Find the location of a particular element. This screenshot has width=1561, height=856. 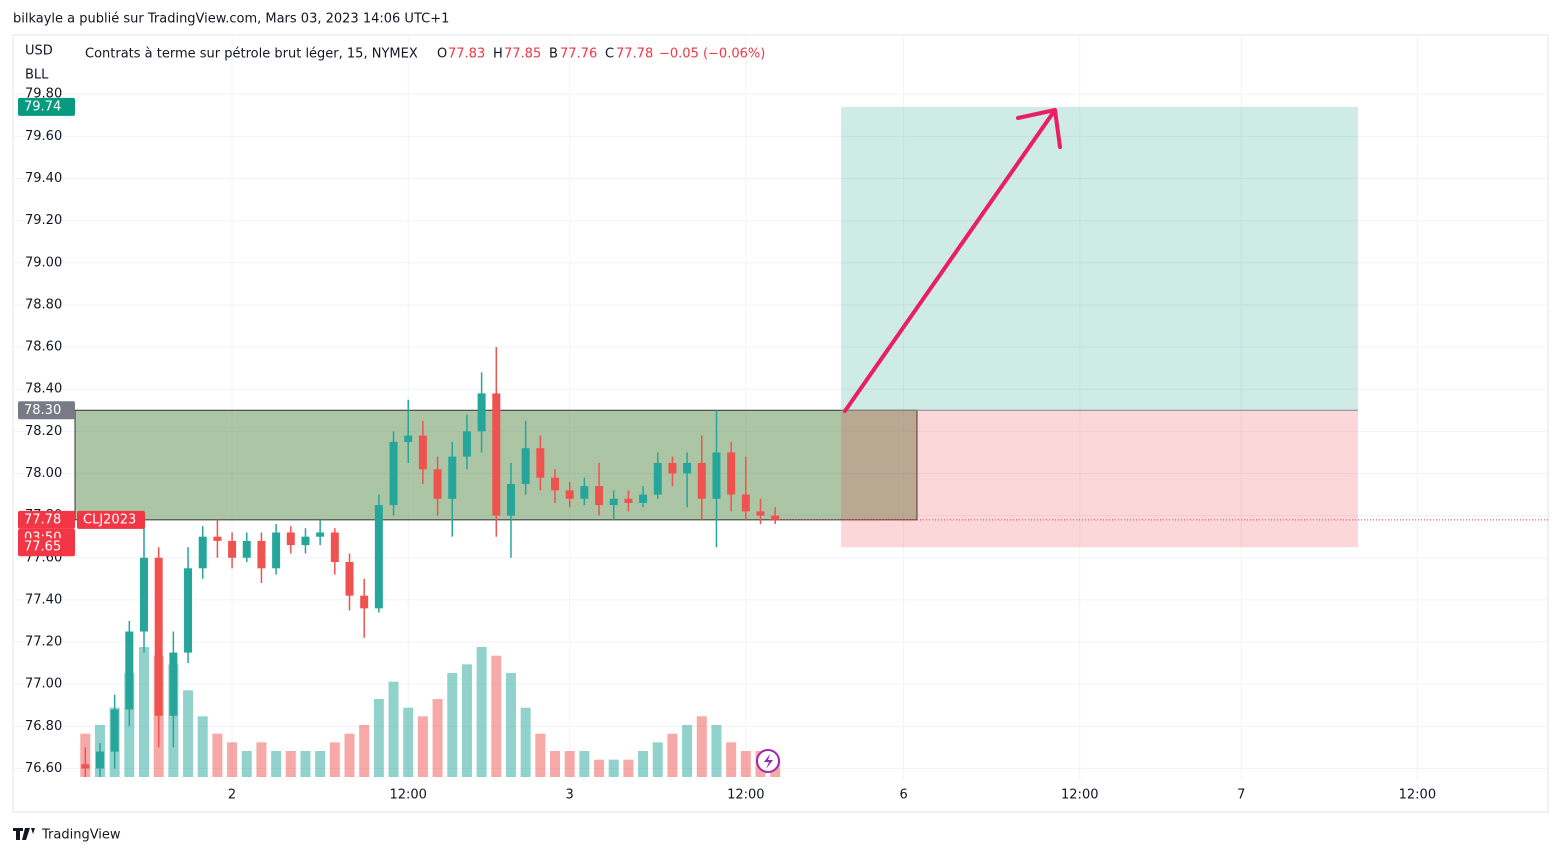

legend-value: 77.83 is located at coordinates (466, 54).